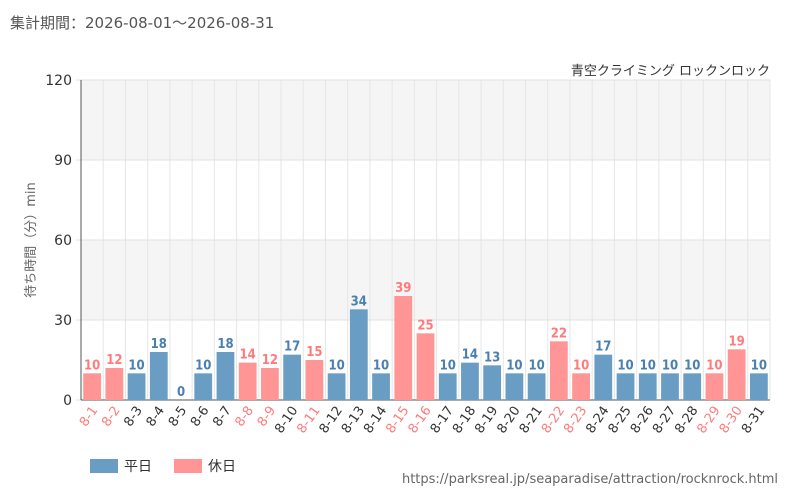  What do you see at coordinates (205, 466) in the screenshot?
I see `legend-item-holiday: 休日` at bounding box center [205, 466].